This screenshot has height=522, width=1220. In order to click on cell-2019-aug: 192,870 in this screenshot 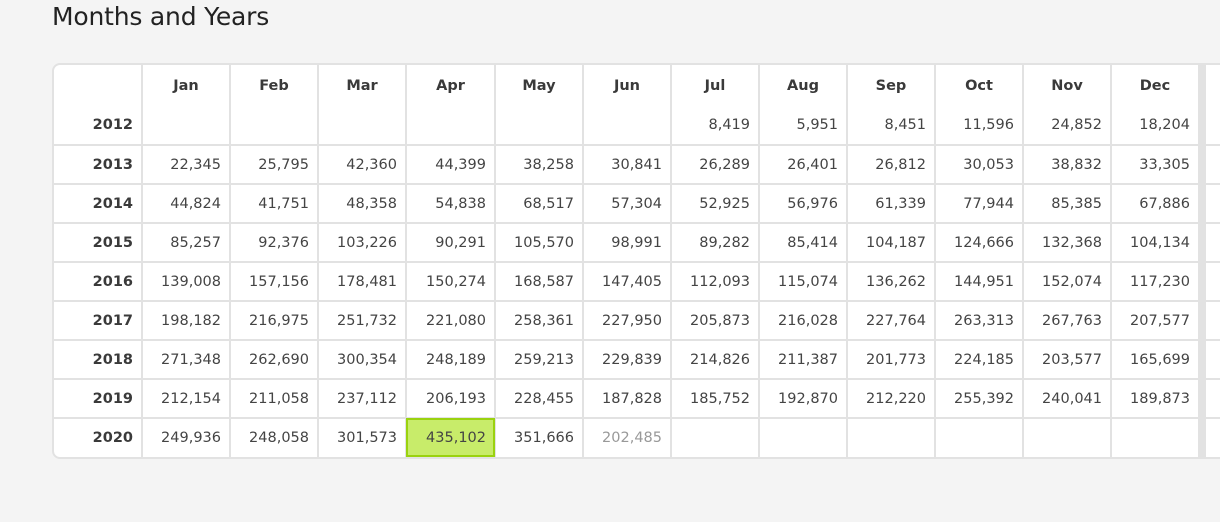, I will do `click(803, 398)`.